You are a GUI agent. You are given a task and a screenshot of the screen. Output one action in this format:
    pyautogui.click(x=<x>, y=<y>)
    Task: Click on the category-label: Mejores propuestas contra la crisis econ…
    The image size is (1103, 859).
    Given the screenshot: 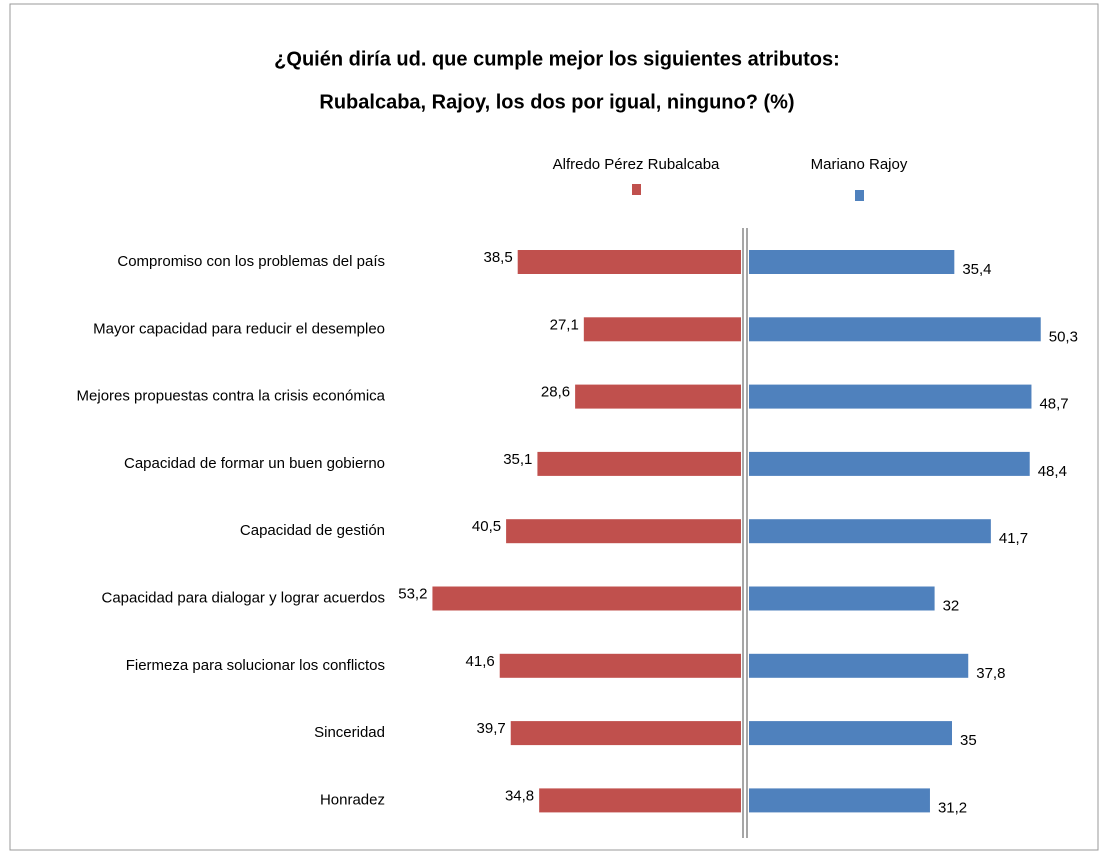 What is the action you would take?
    pyautogui.click(x=231, y=396)
    